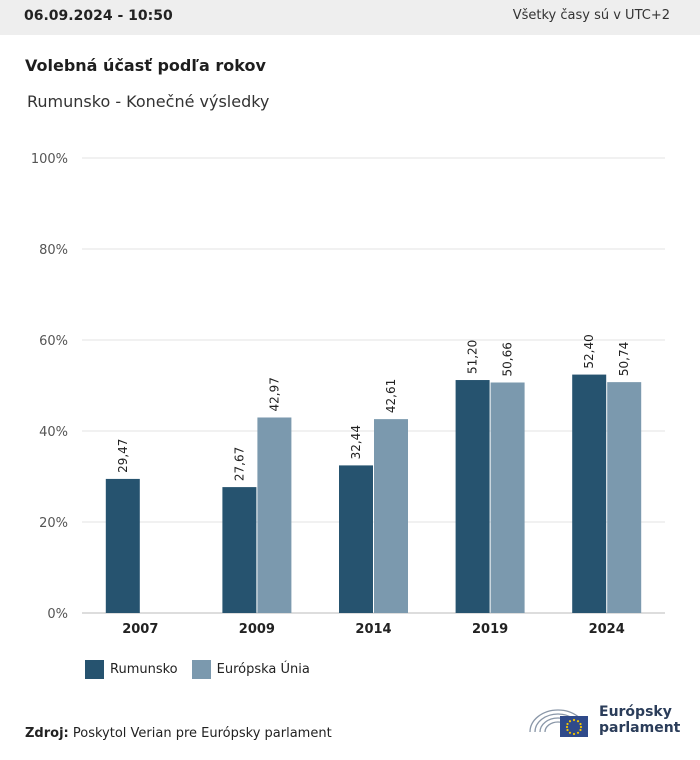 The width and height of the screenshot is (700, 760). Describe the element at coordinates (47, 733) in the screenshot. I see `source-label: Zdroj:` at that location.